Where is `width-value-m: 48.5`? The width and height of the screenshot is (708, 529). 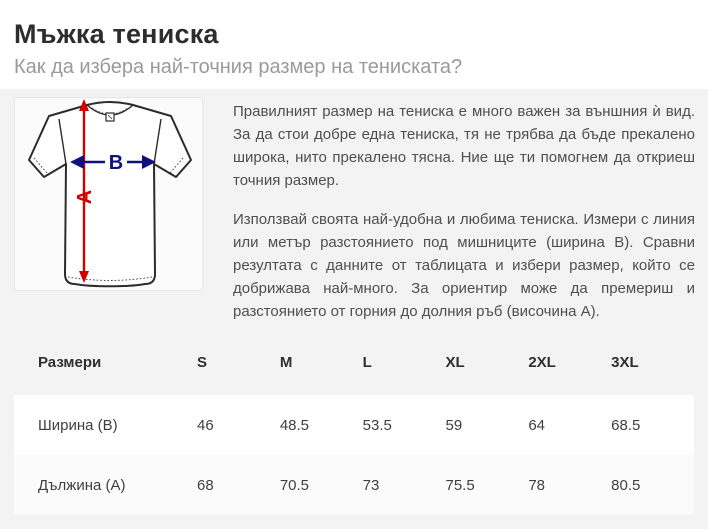
width-value-m: 48.5 is located at coordinates (321, 425).